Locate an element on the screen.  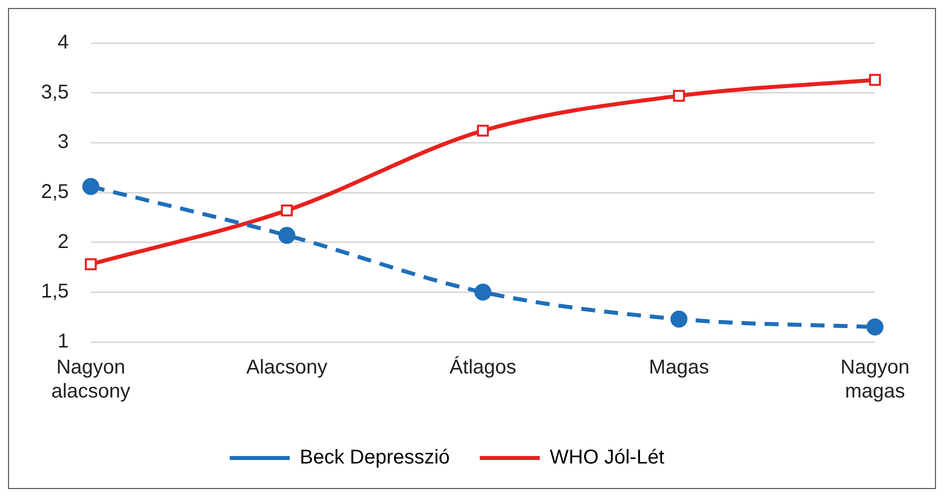
y-tick-label: 4 is located at coordinates (63, 43).